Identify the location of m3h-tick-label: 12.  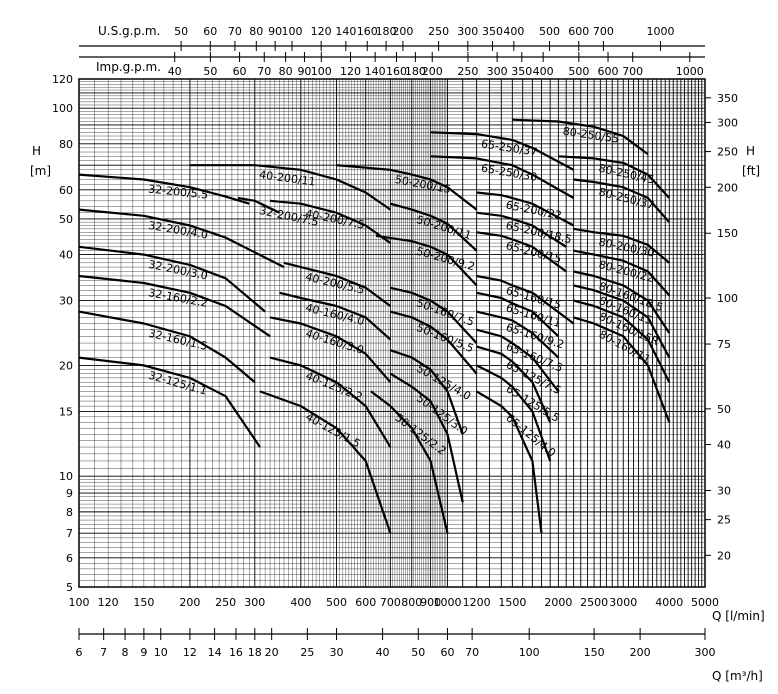
(190, 652).